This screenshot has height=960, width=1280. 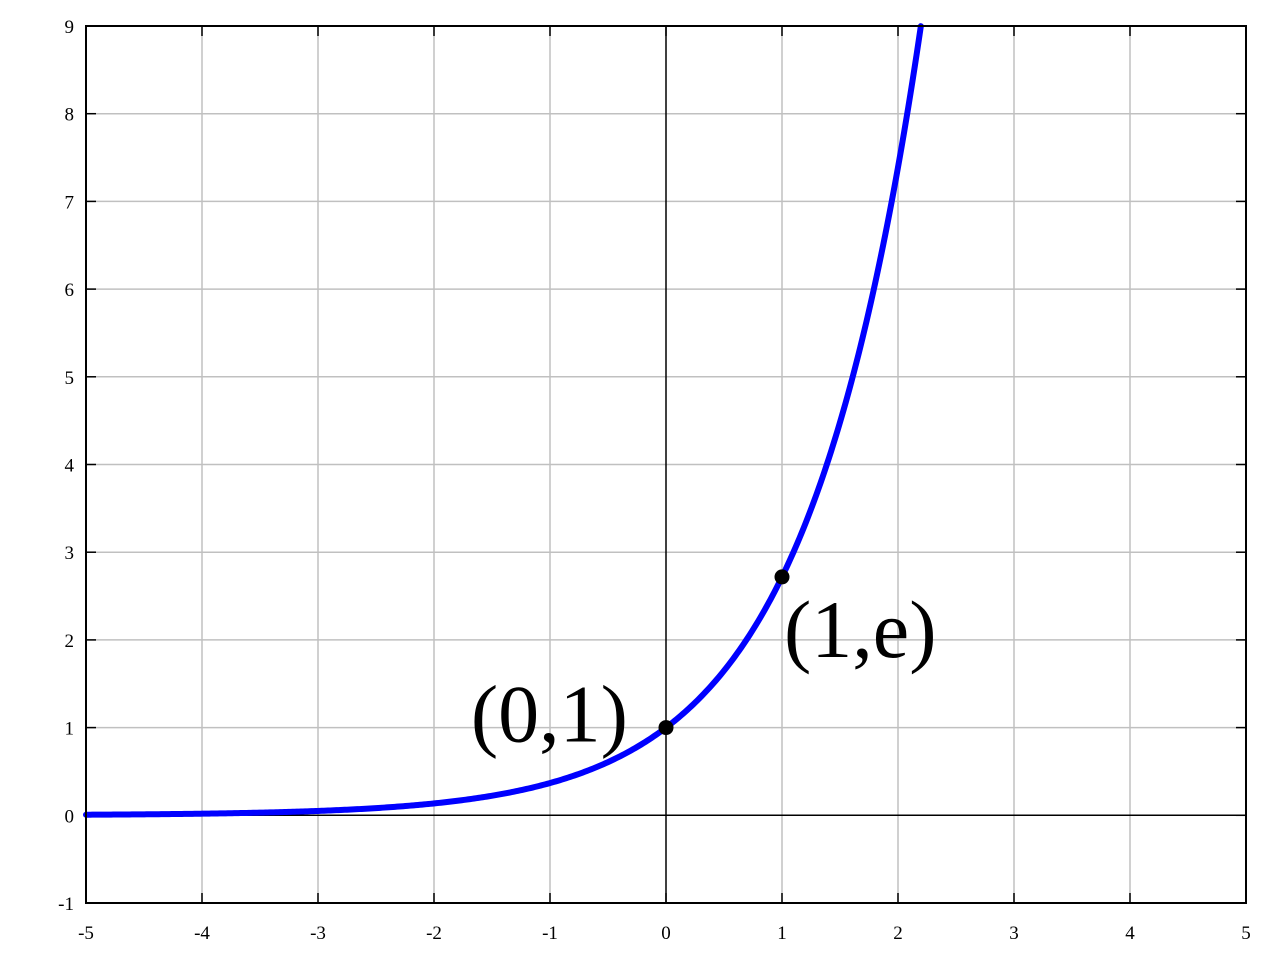 I want to click on y-tick-label: 6, so click(x=70, y=290).